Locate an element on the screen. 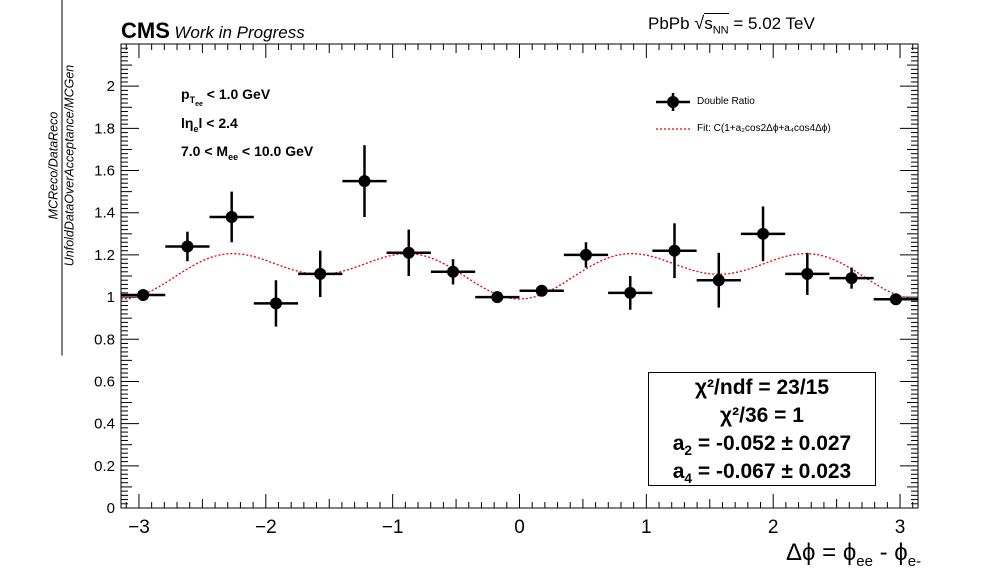 This screenshot has width=998, height=575. fit-a2: a2 = -0.052 ± 0.027 is located at coordinates (762, 445).